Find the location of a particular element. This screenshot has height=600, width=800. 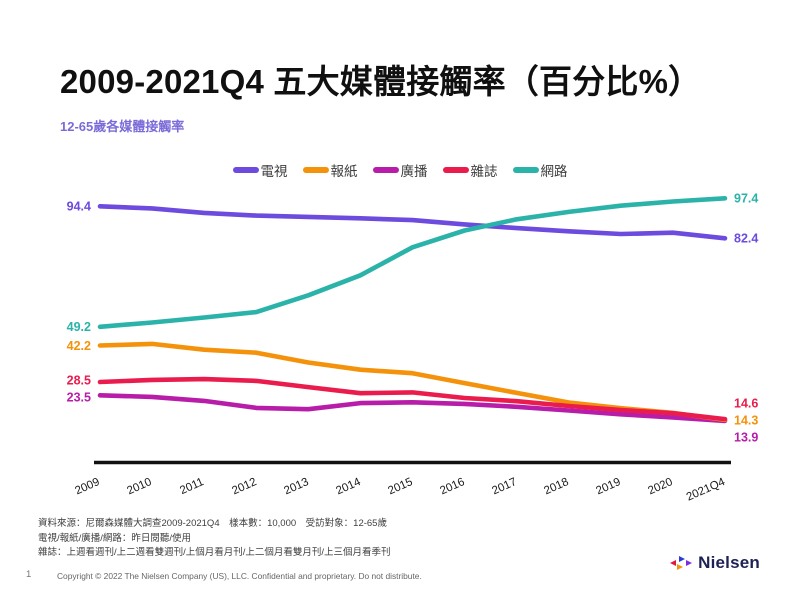

value-label-start: 42.2 is located at coordinates (79, 346).